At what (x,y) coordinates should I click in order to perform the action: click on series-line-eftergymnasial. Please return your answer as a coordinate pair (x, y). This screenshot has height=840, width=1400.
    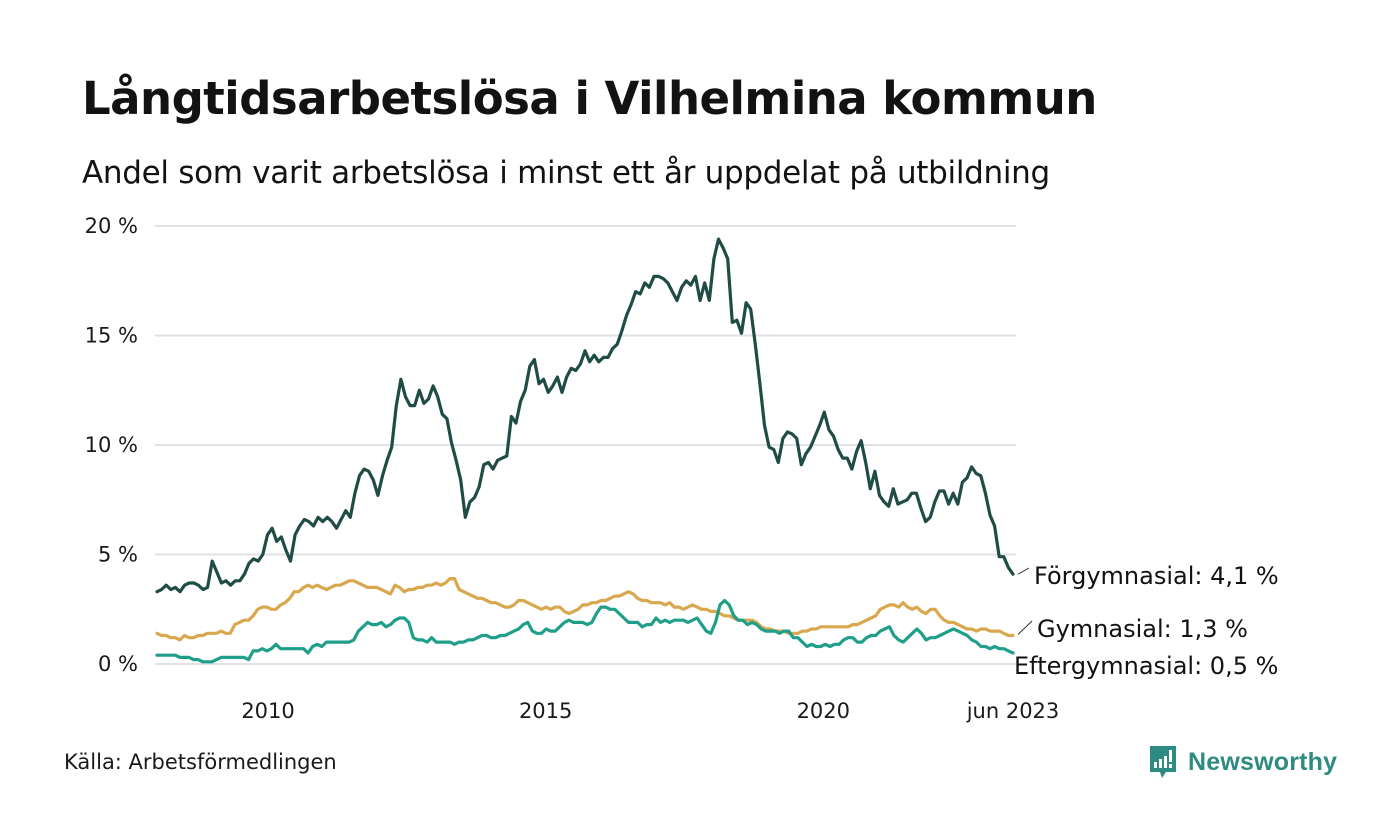
    Looking at the image, I should click on (585, 631).